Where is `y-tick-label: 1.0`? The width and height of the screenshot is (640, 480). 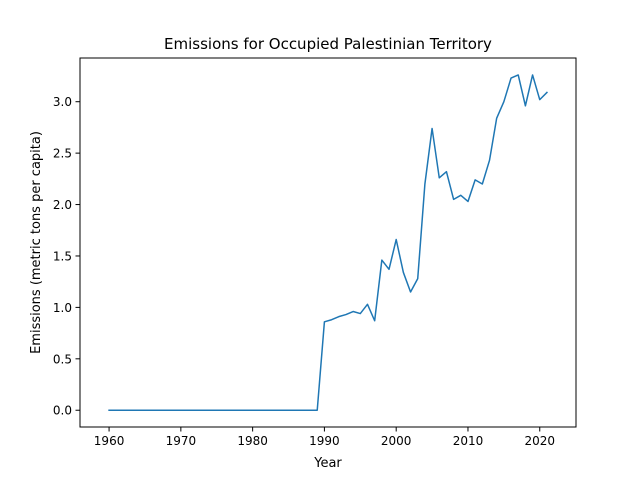
y-tick-label: 1.0 is located at coordinates (62, 308).